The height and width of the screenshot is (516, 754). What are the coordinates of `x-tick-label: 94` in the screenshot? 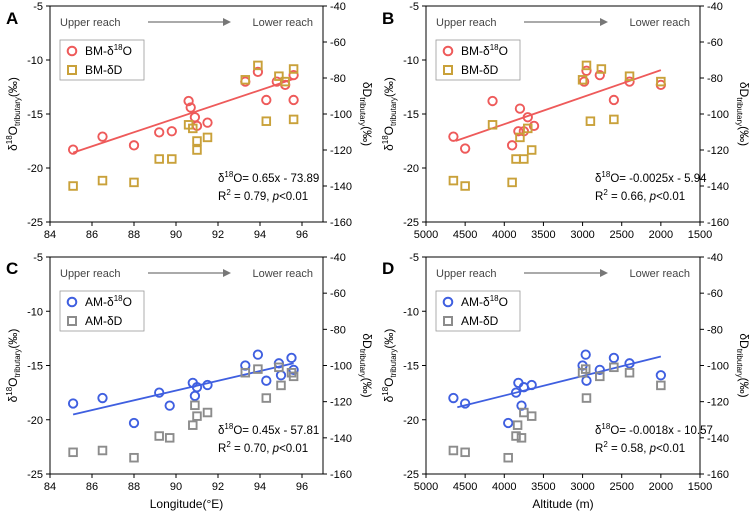 It's located at (260, 487).